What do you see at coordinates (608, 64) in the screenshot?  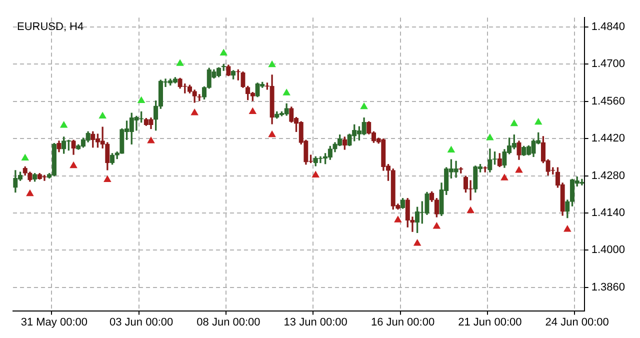 I see `y-tick-label: 1.4700` at bounding box center [608, 64].